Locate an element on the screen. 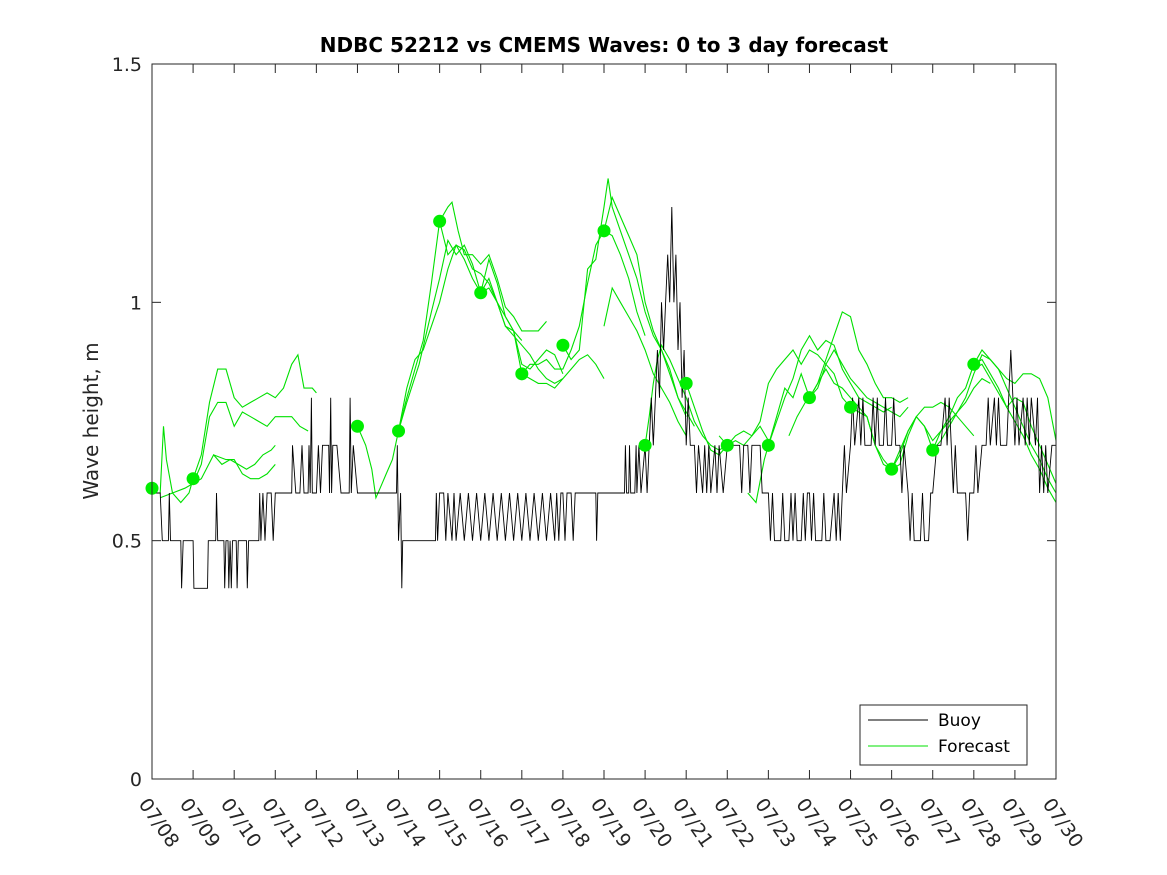 The width and height of the screenshot is (1167, 875). y-axis-label: Wave height, m is located at coordinates (91, 420).